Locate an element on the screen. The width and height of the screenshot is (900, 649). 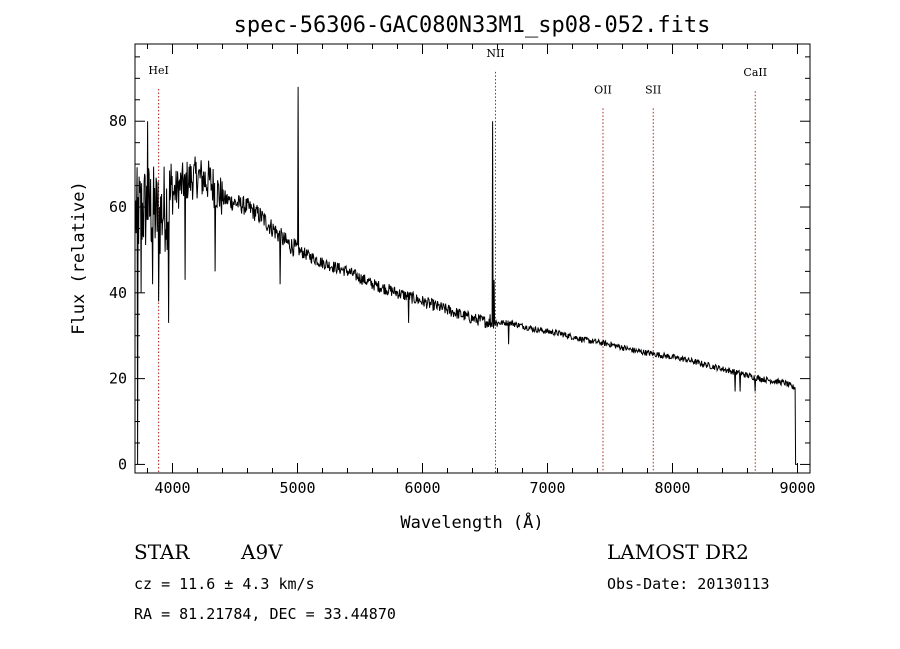
y-tick-label: 20 is located at coordinates (118, 379).